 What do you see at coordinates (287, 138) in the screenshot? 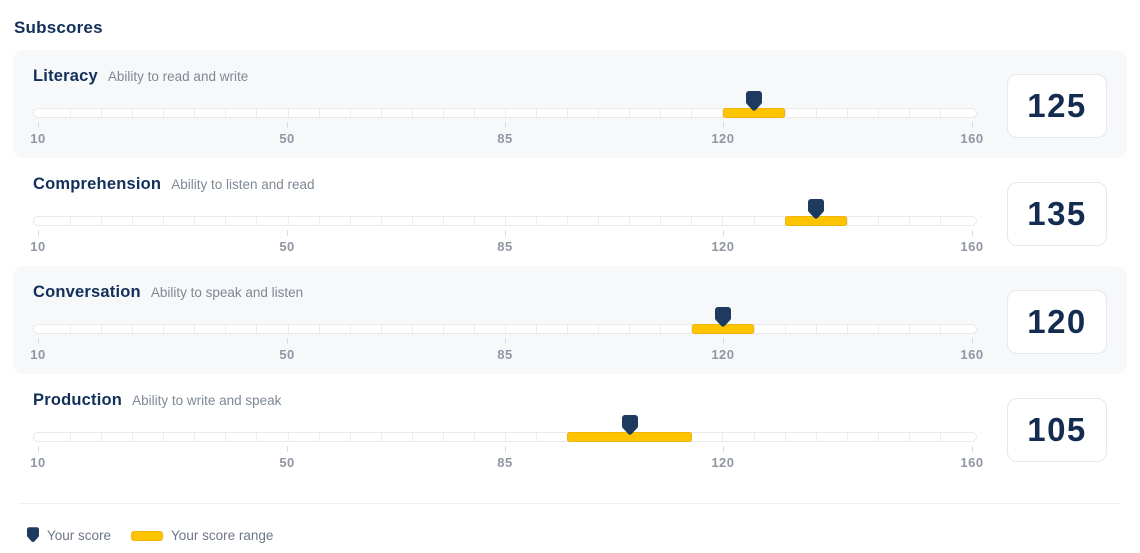
I see `axis-tick-label: 50` at bounding box center [287, 138].